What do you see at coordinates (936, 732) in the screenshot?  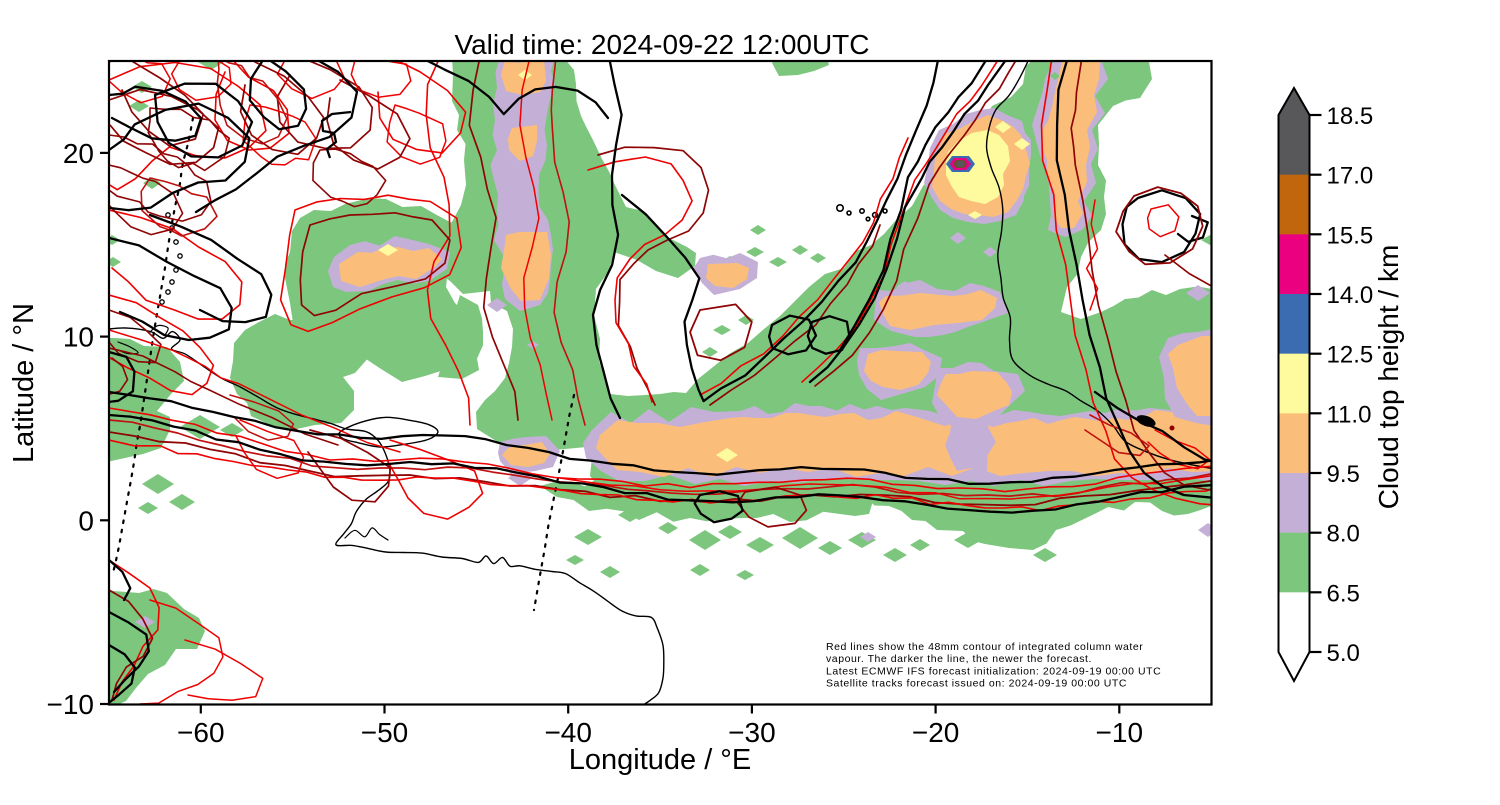 I see `svg-text: −20` at bounding box center [936, 732].